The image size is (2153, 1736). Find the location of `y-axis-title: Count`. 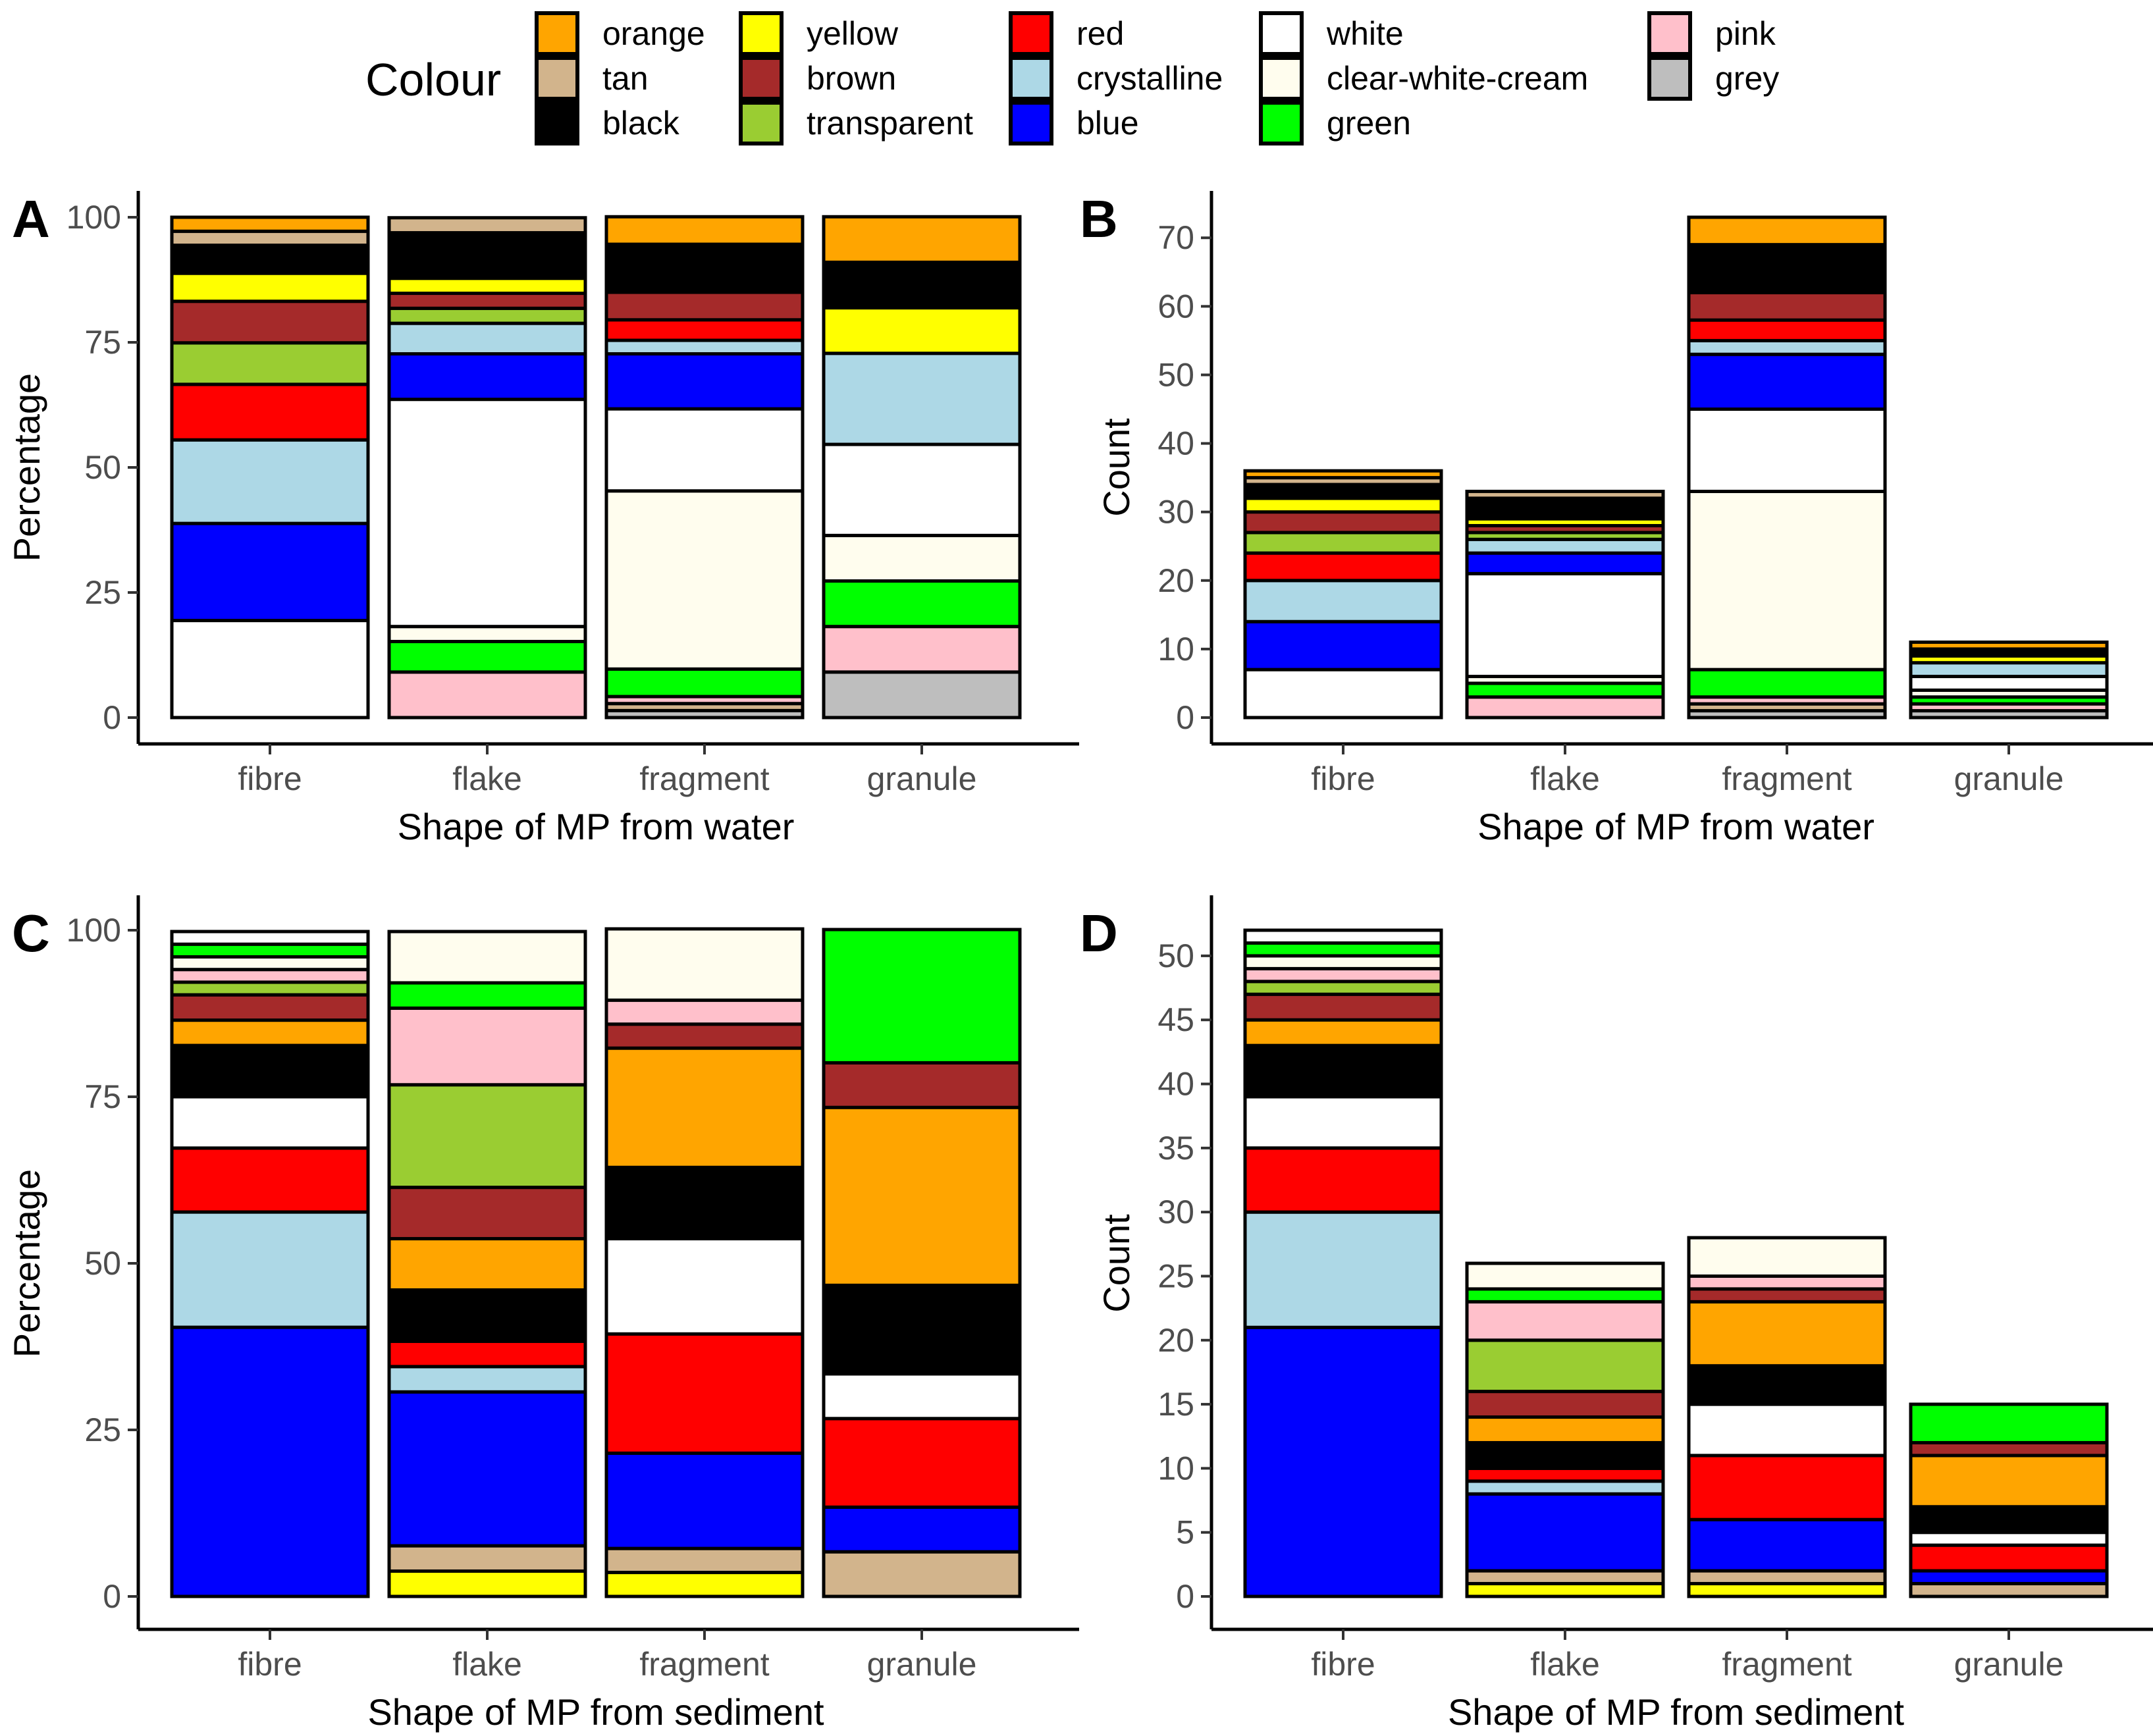

y-axis-title: Count is located at coordinates (1116, 1263).